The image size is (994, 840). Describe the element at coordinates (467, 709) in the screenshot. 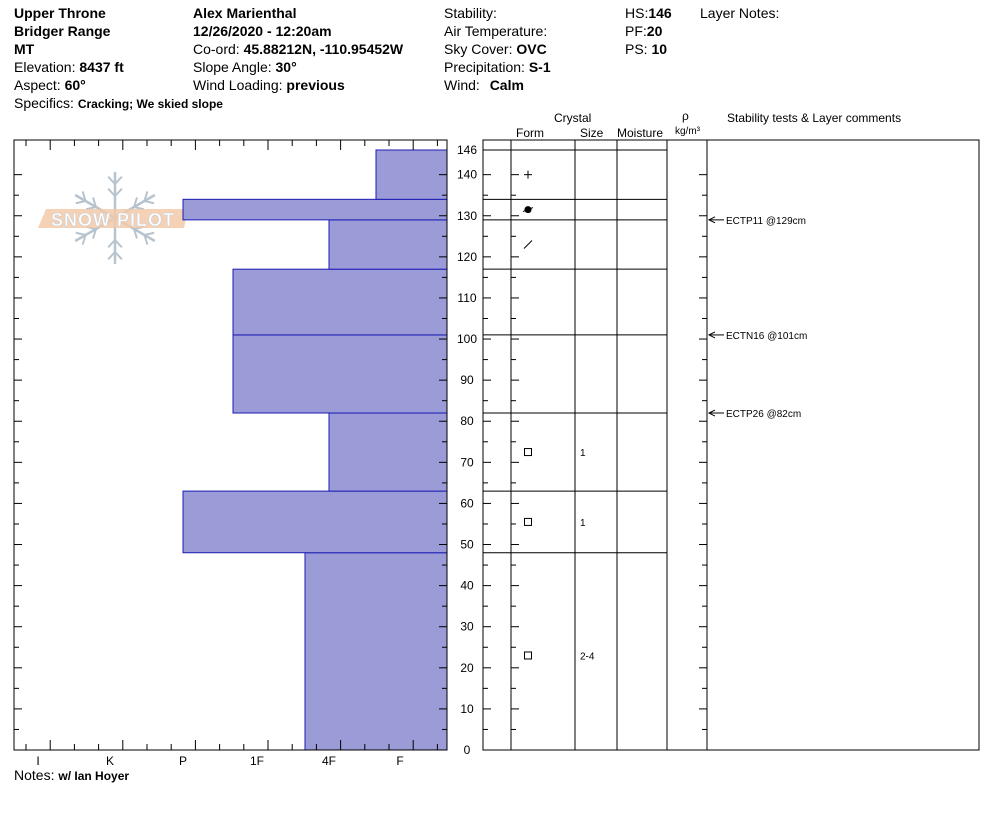

I see `height-label: 10` at that location.